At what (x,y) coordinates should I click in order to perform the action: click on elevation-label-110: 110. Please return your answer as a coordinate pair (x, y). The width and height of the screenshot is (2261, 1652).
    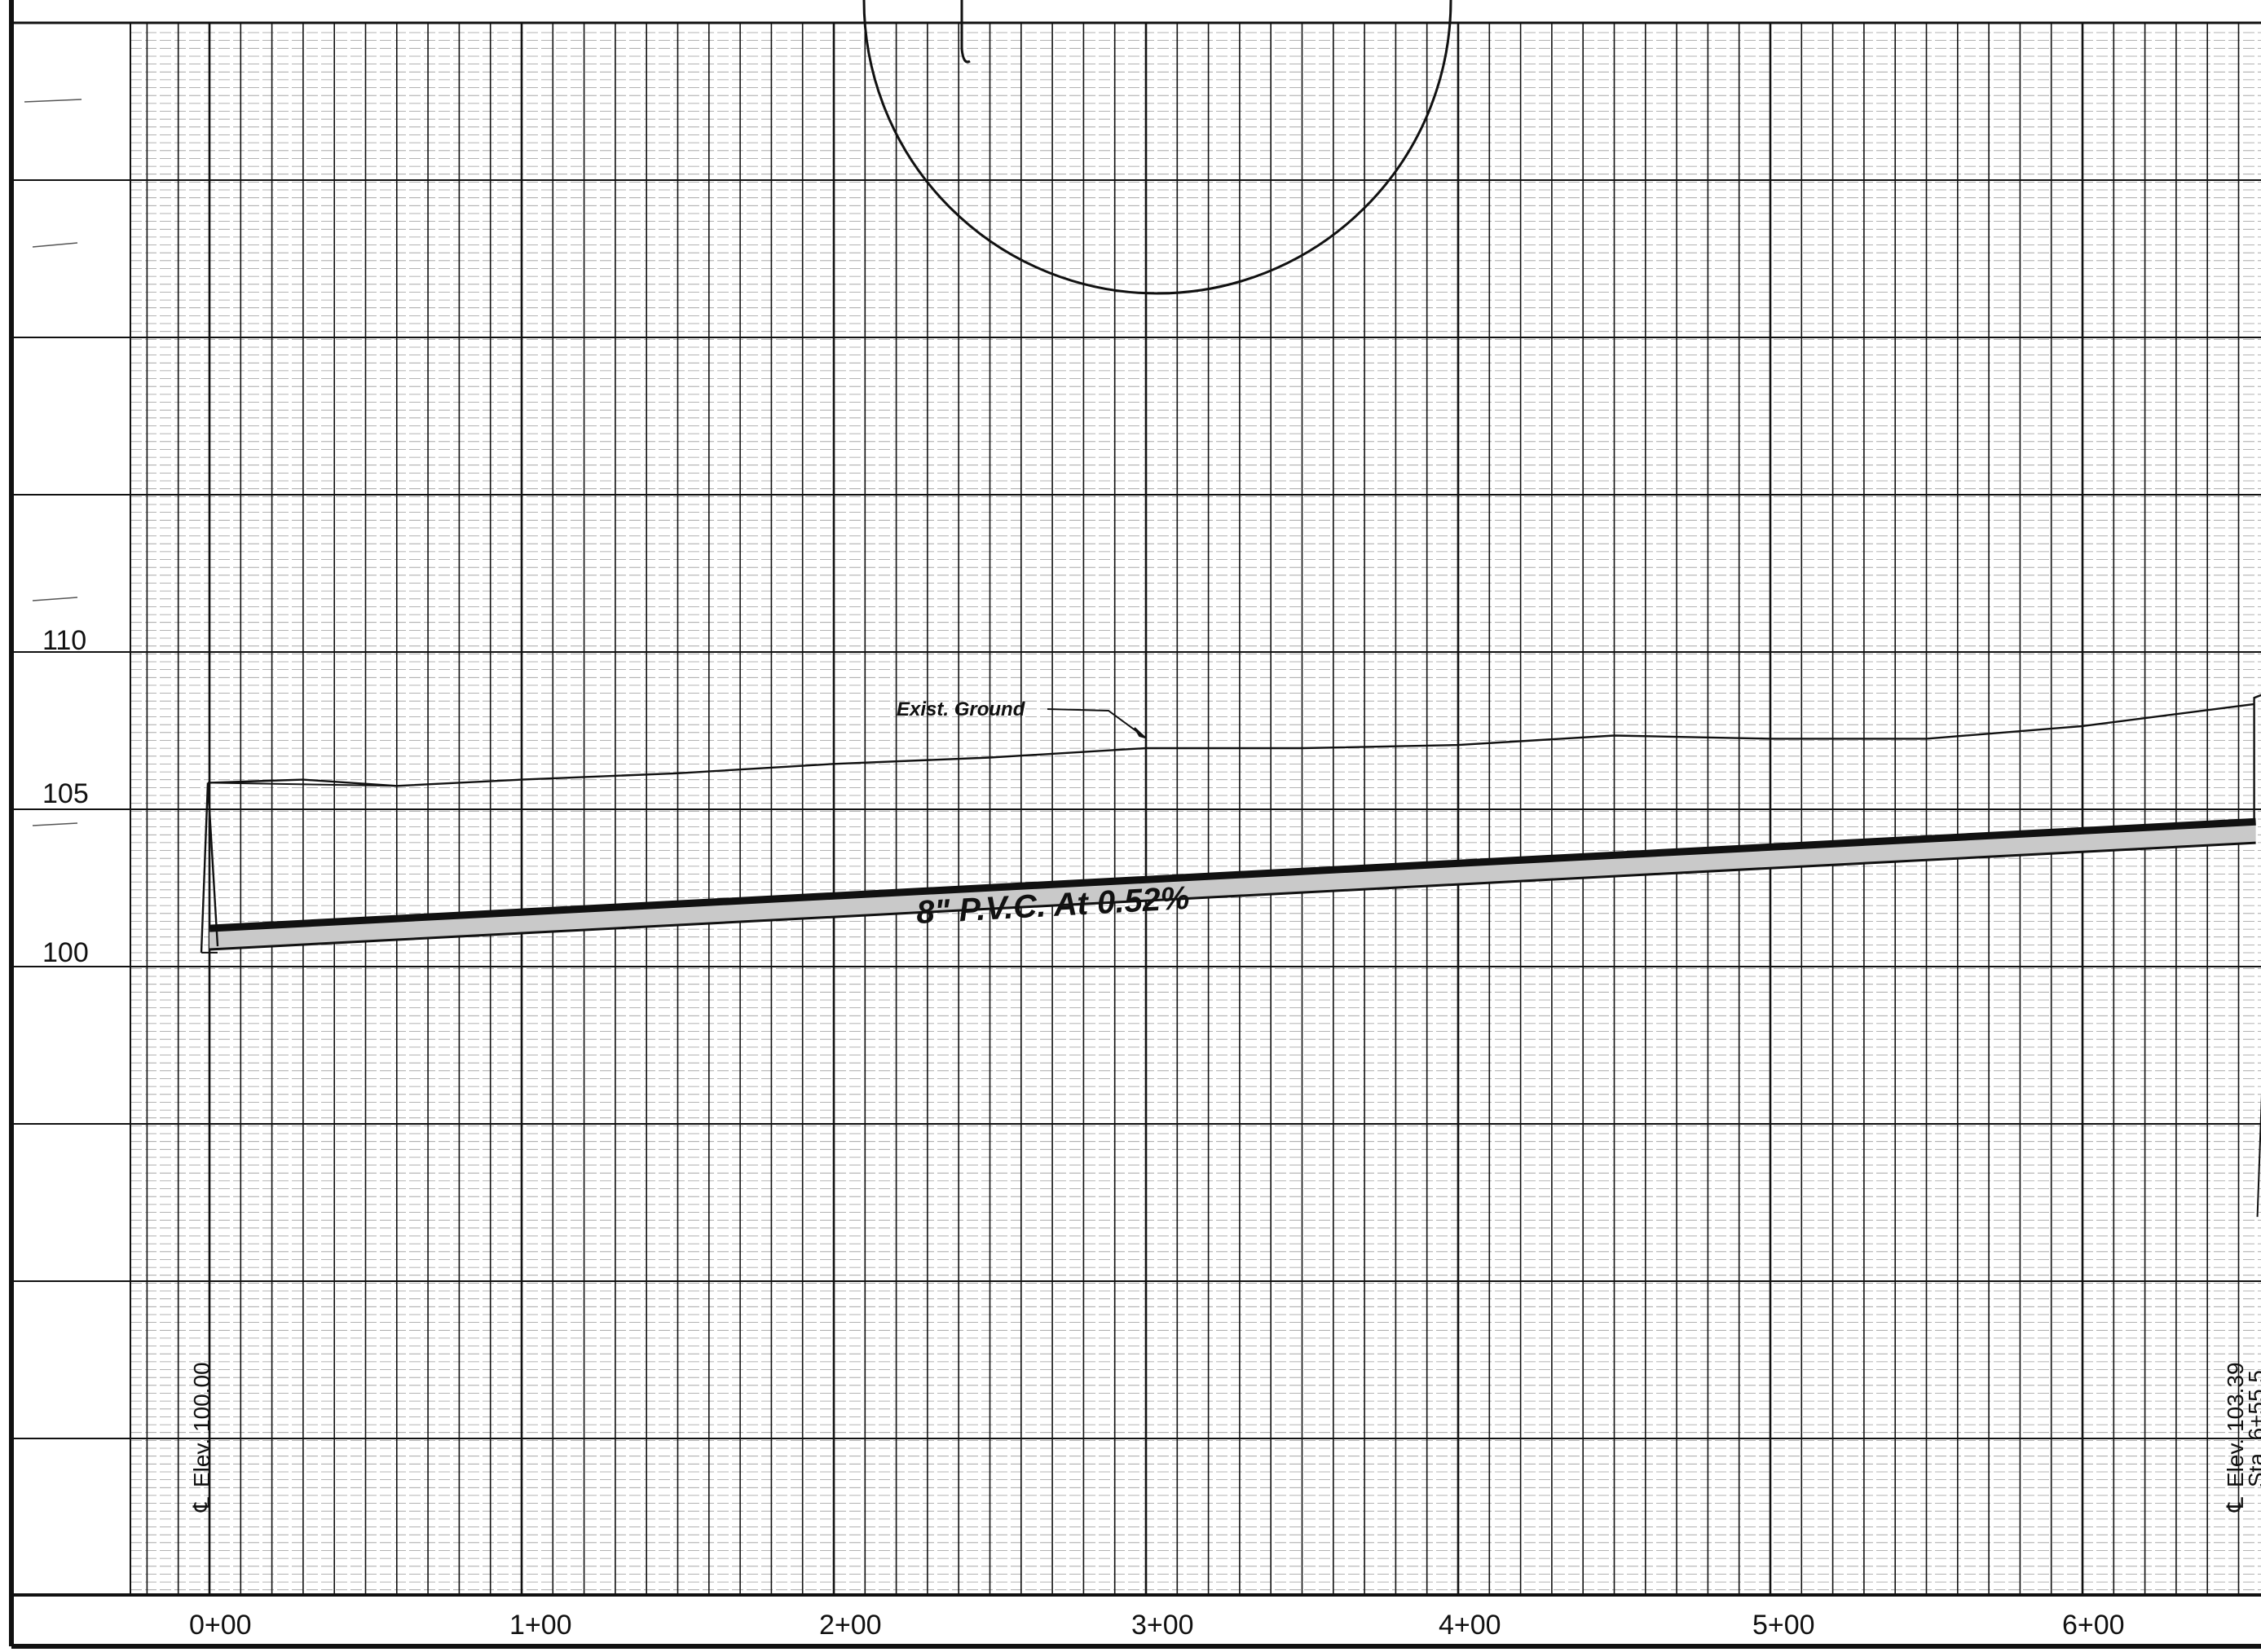
    Looking at the image, I should click on (64, 641).